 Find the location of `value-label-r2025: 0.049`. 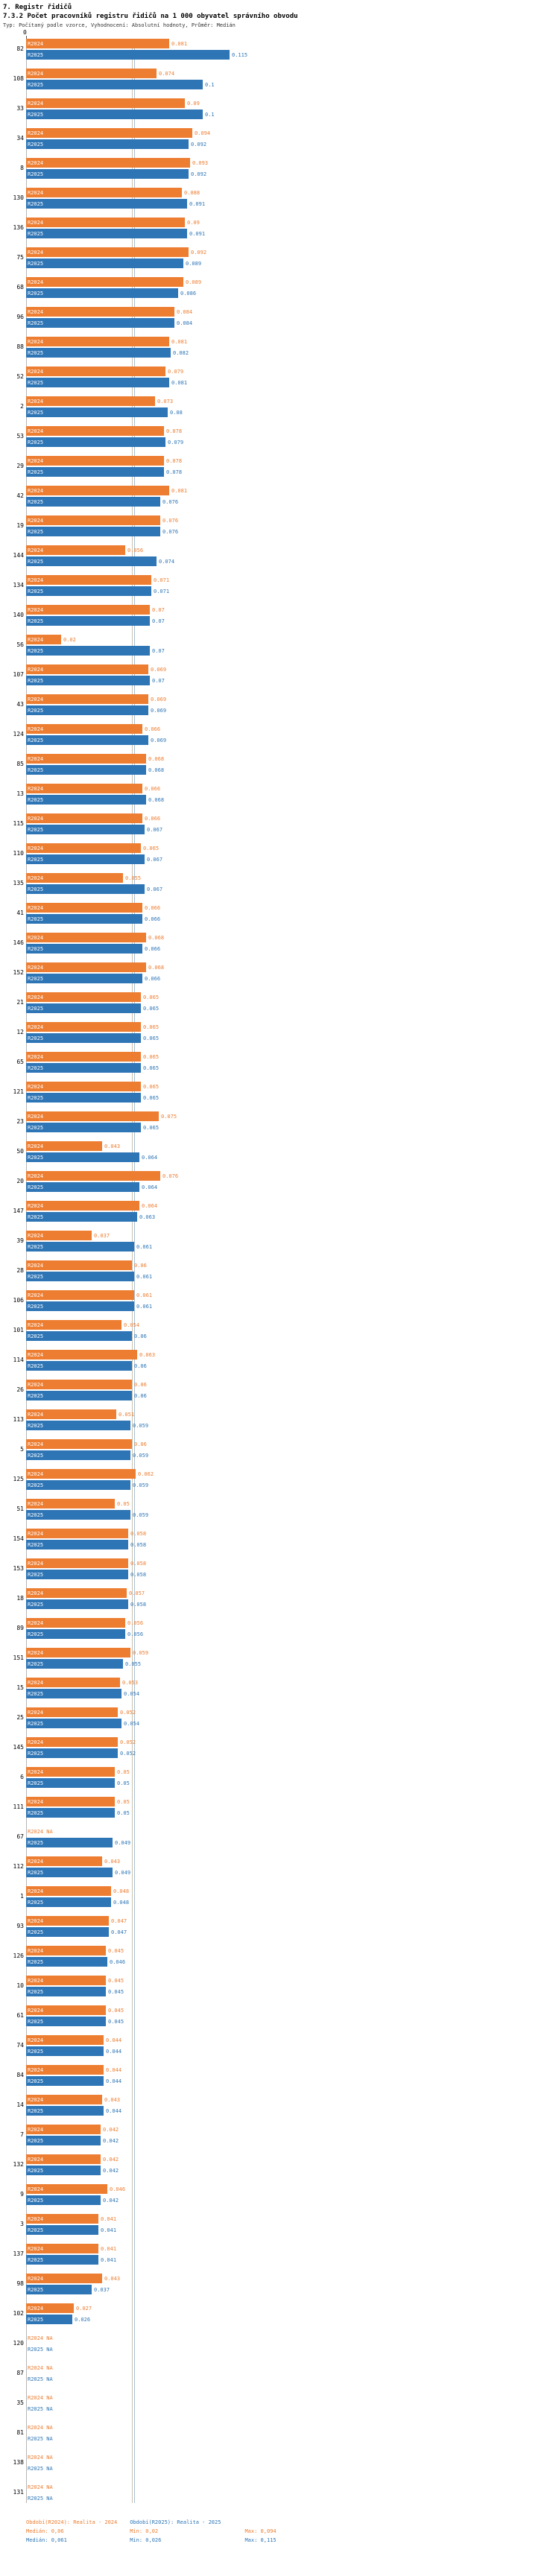

value-label-r2025: 0.049 is located at coordinates (123, 1873).